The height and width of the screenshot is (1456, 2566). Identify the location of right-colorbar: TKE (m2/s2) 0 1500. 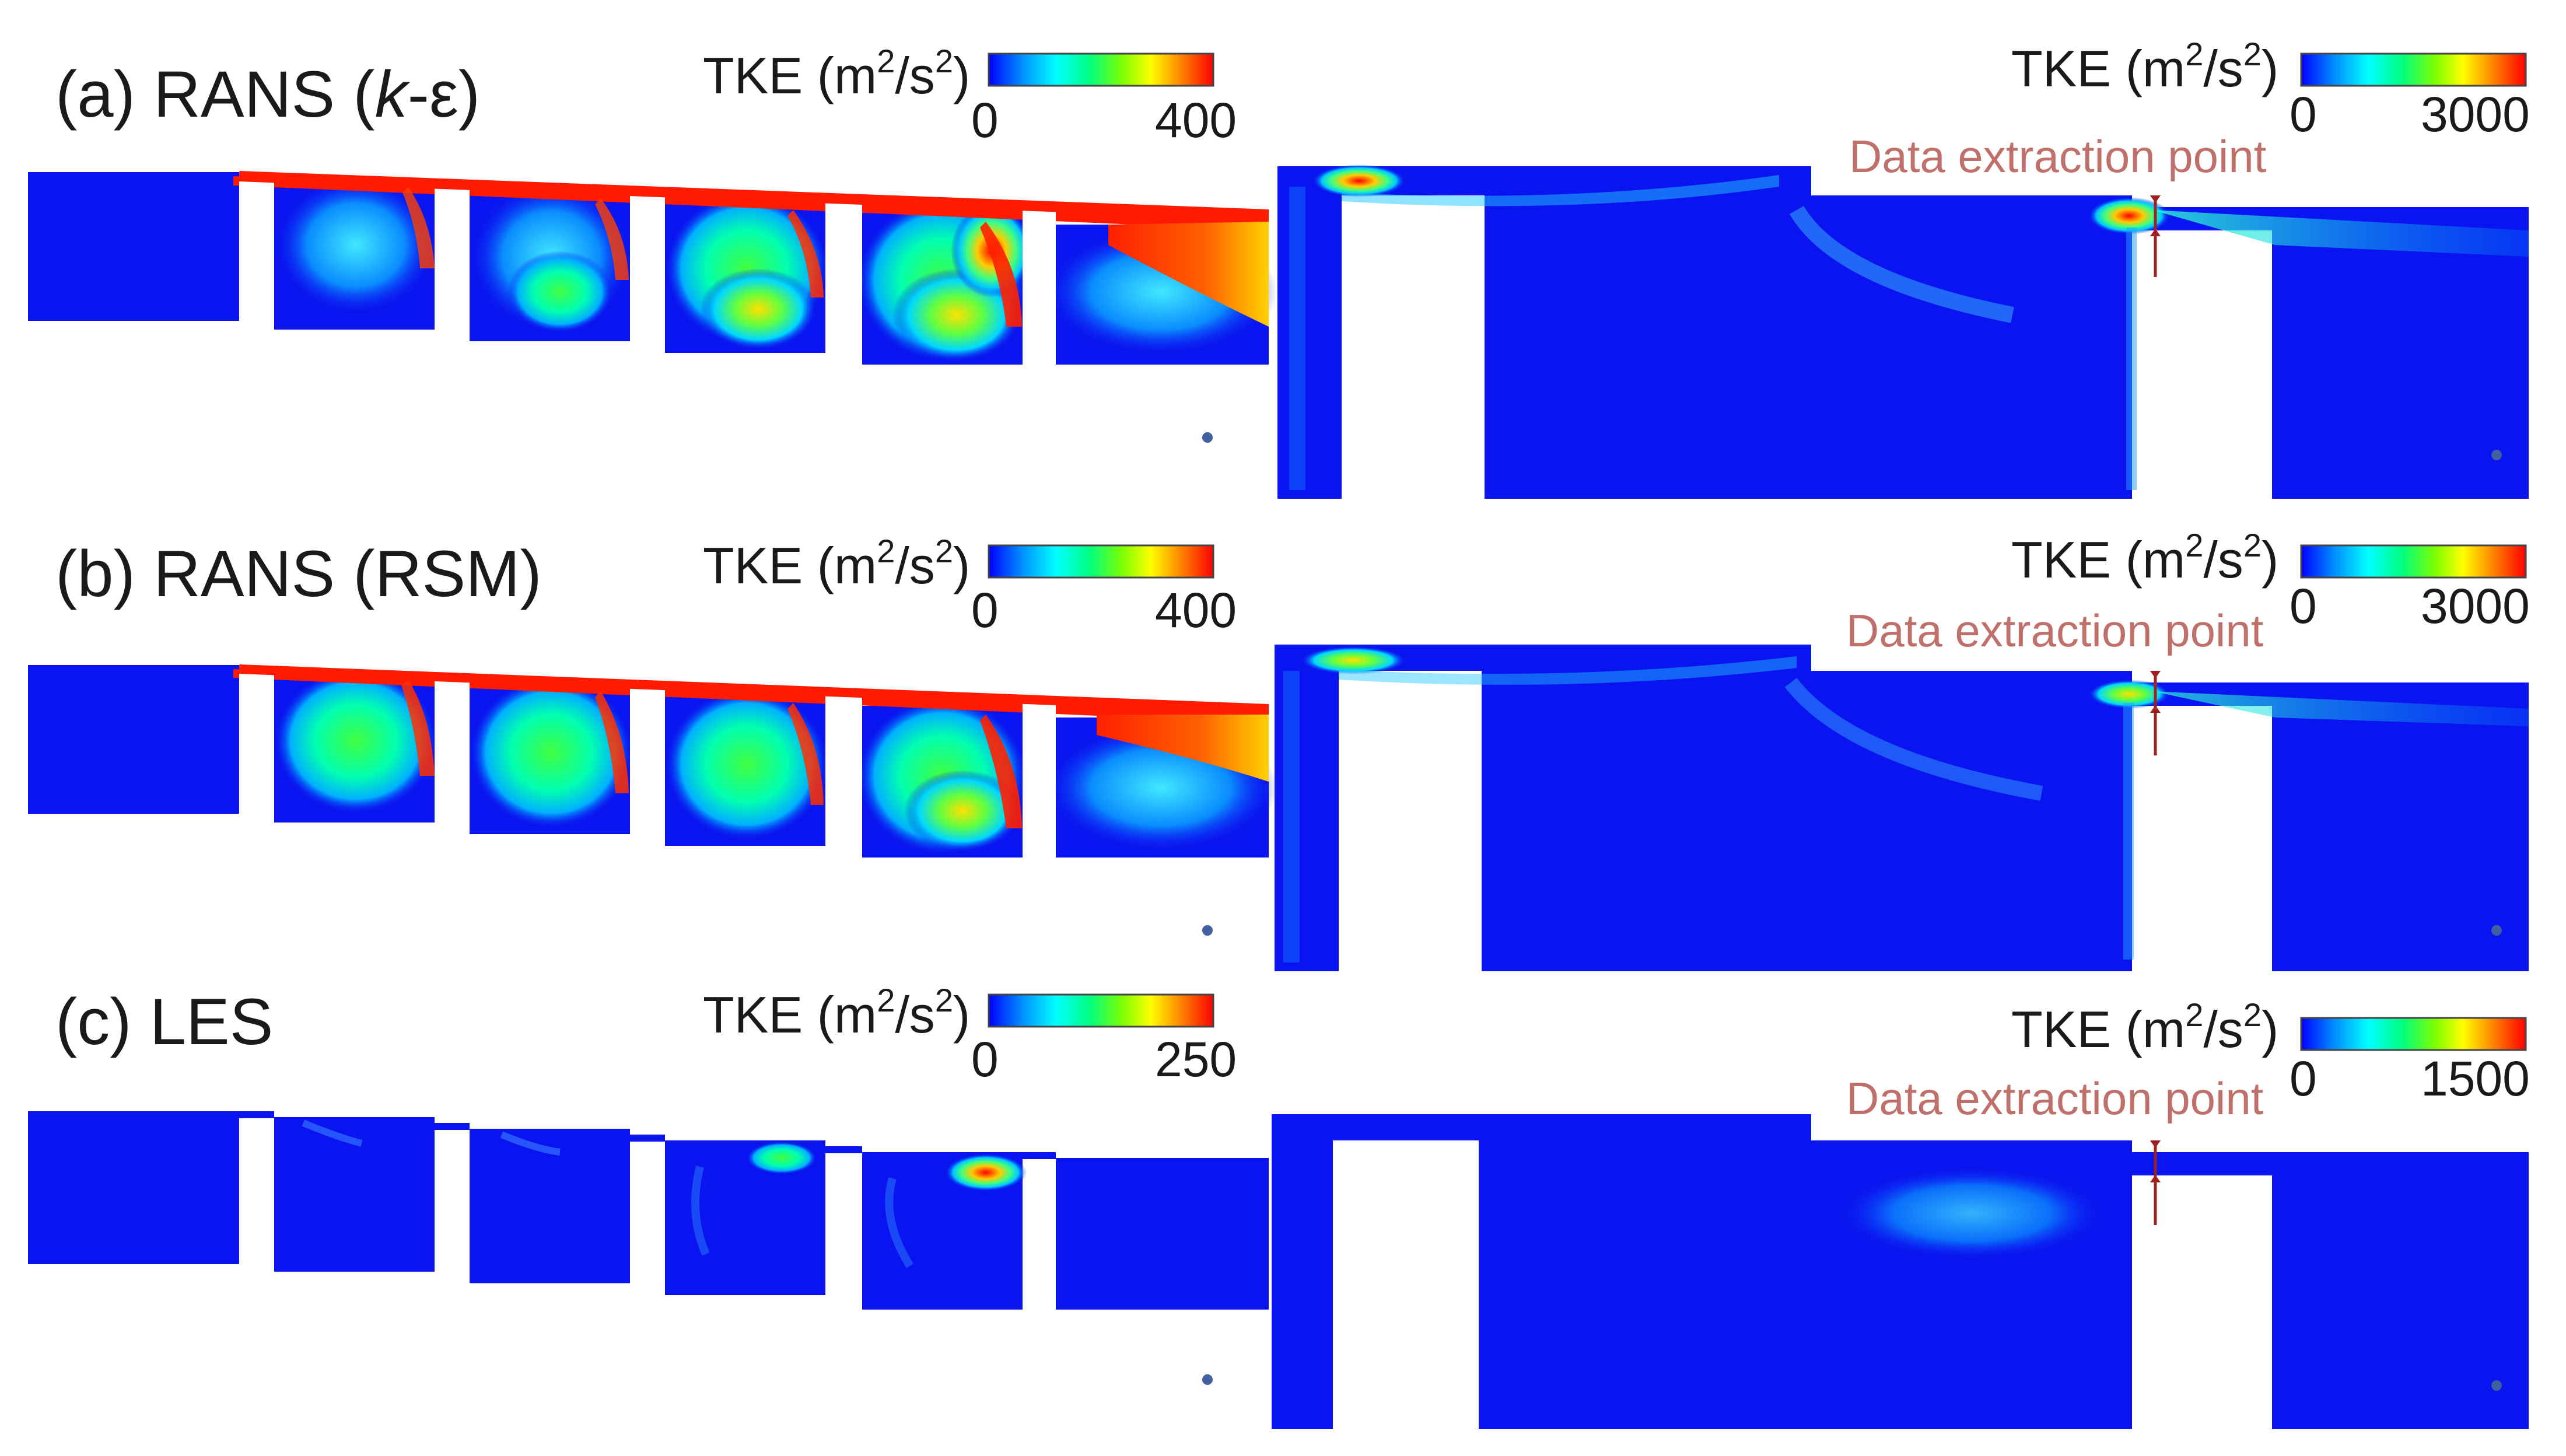
(2270, 1051).